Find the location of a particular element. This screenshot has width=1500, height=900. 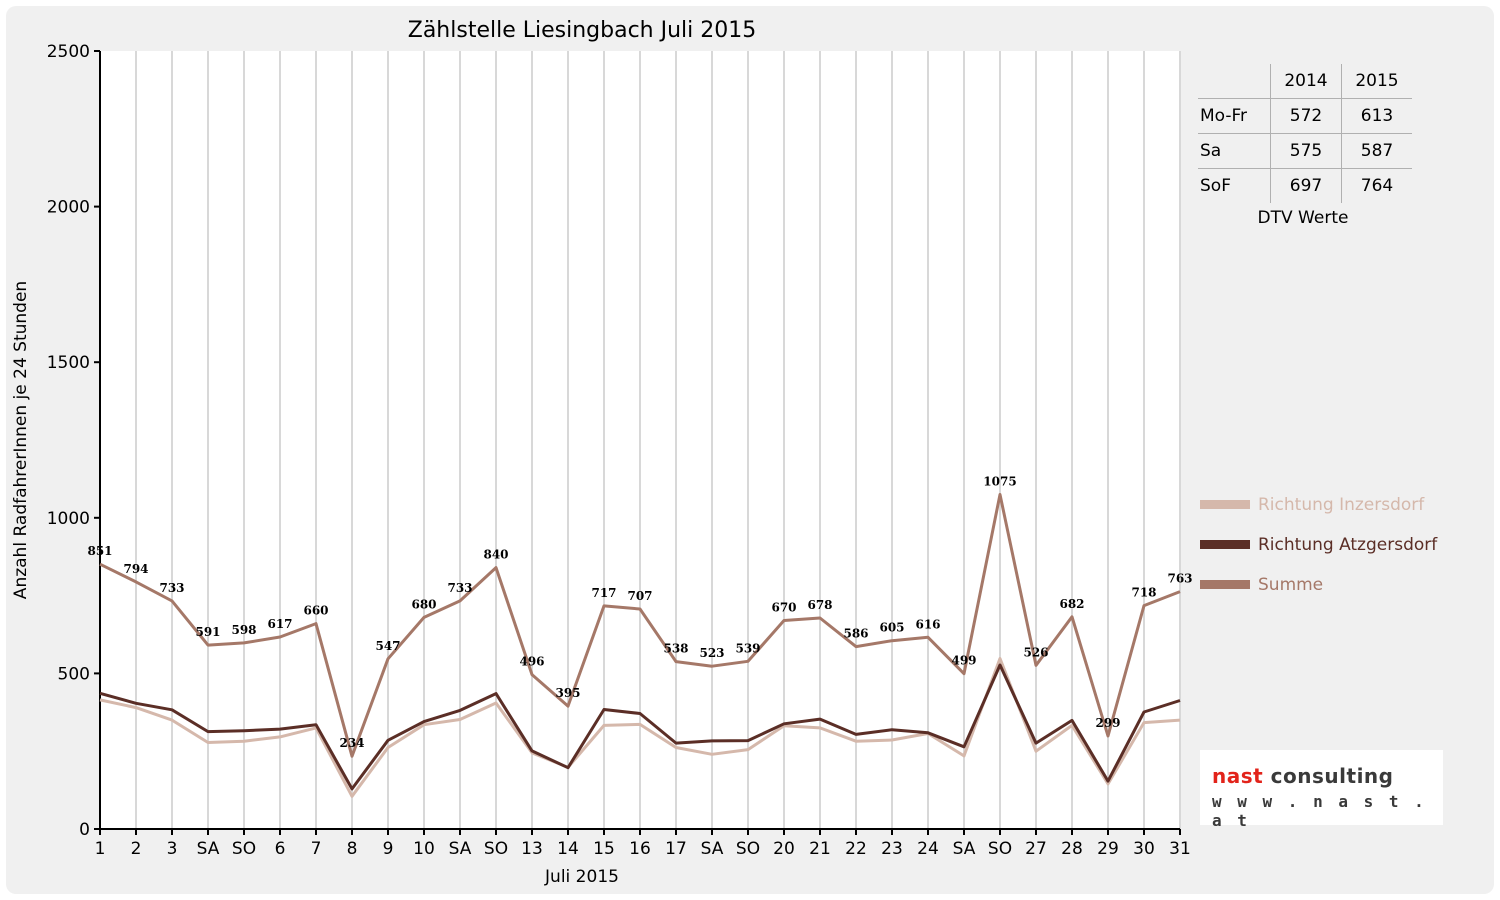

data-label: 794 is located at coordinates (135, 569).